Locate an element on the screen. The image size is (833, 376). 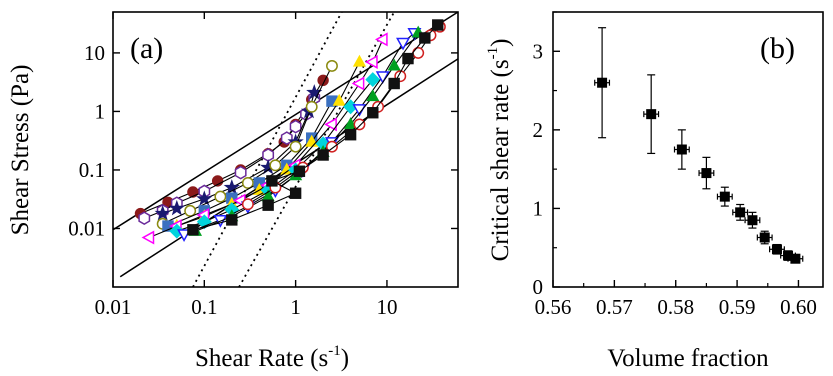
data-point-diamond is located at coordinates (373, 80).